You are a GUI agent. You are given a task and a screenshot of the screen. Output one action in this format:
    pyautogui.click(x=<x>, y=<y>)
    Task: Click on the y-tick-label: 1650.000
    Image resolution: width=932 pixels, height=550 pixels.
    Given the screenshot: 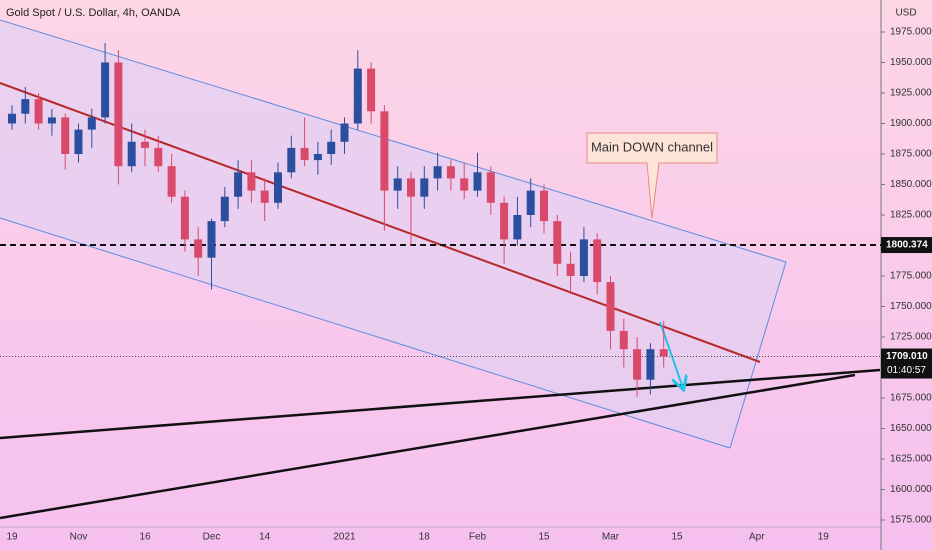 What is the action you would take?
    pyautogui.click(x=911, y=428)
    